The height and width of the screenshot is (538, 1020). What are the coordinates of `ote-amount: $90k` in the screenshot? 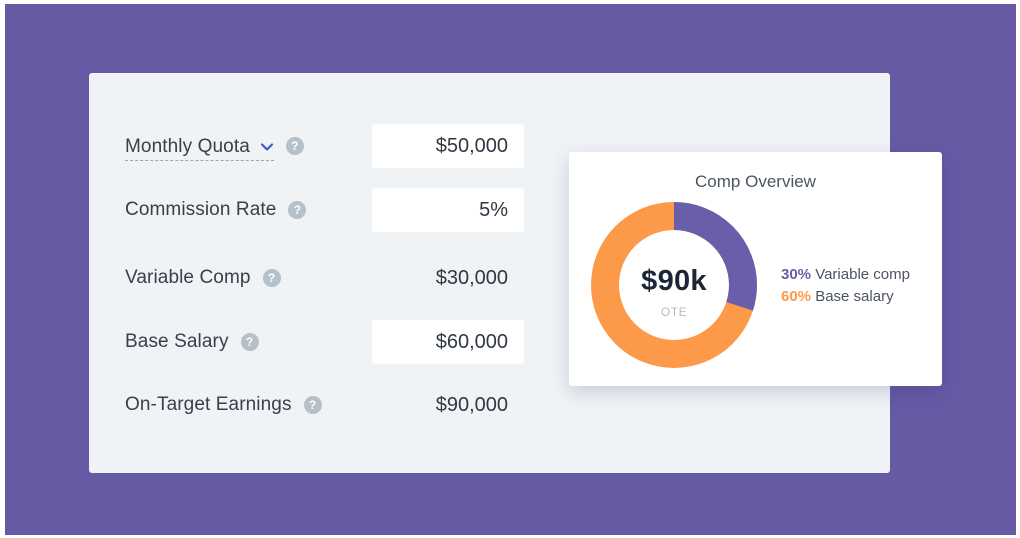 It's located at (674, 281).